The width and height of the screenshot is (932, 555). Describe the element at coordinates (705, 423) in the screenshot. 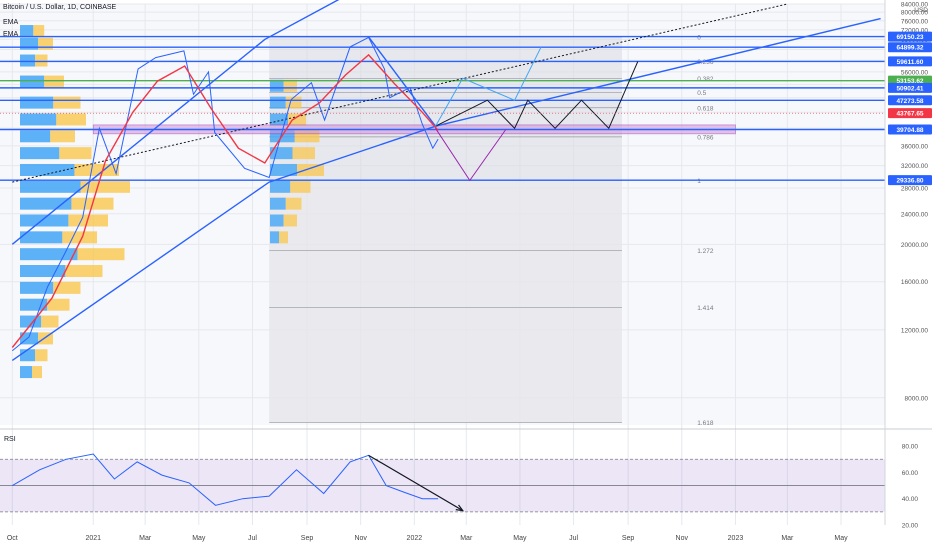

I see `fib-label: 1.618` at that location.